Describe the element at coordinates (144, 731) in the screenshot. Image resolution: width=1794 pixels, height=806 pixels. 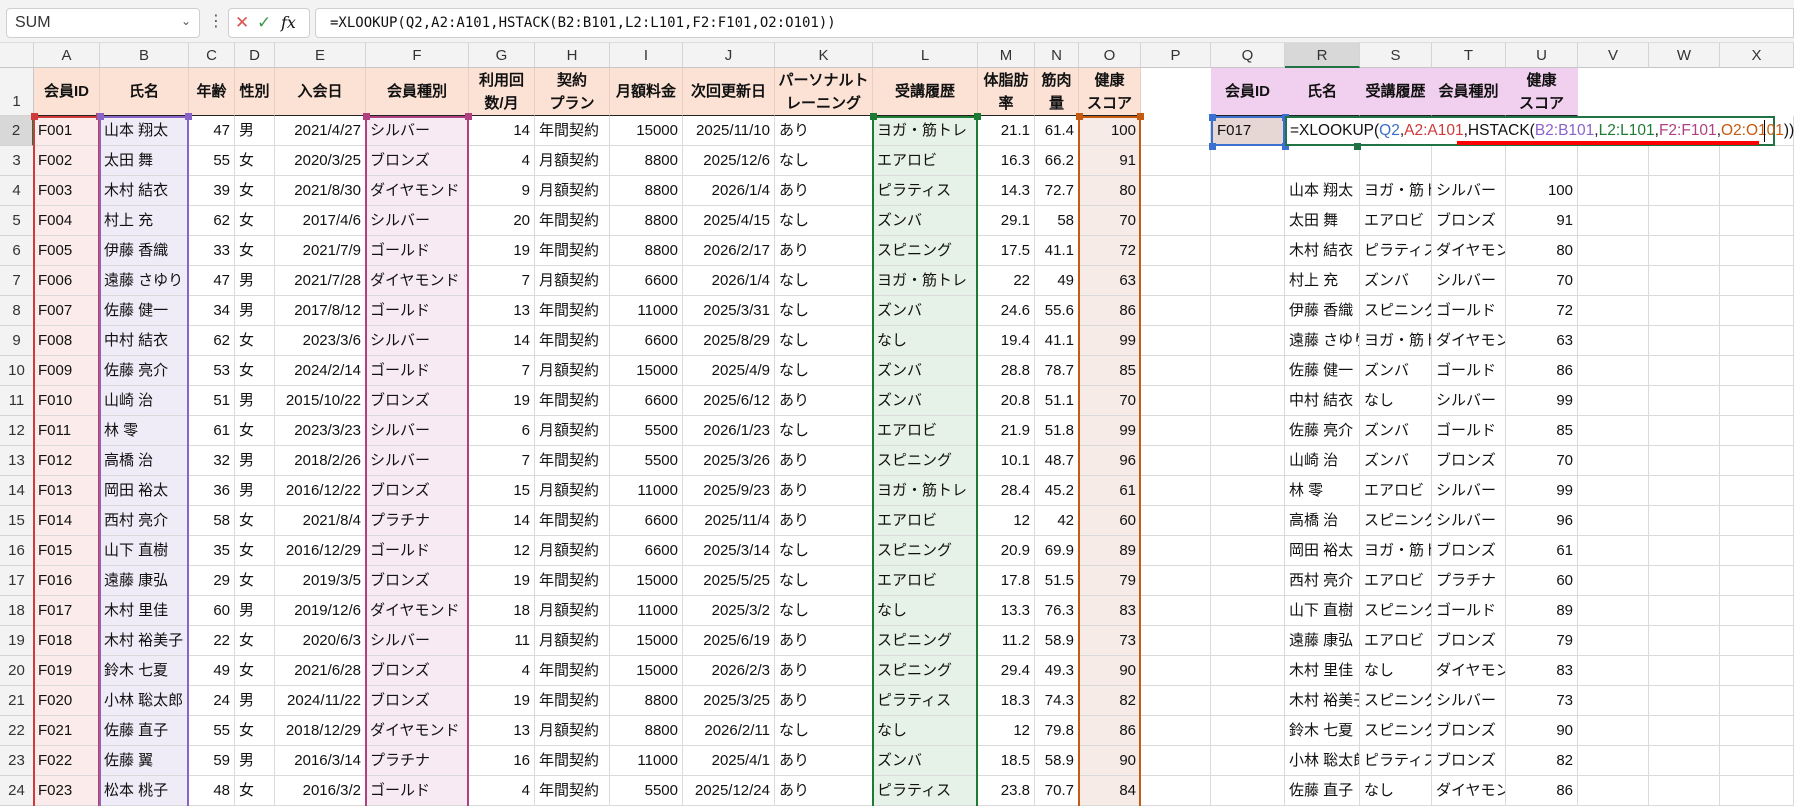
I see `table-cell: 佐藤 直子` at that location.